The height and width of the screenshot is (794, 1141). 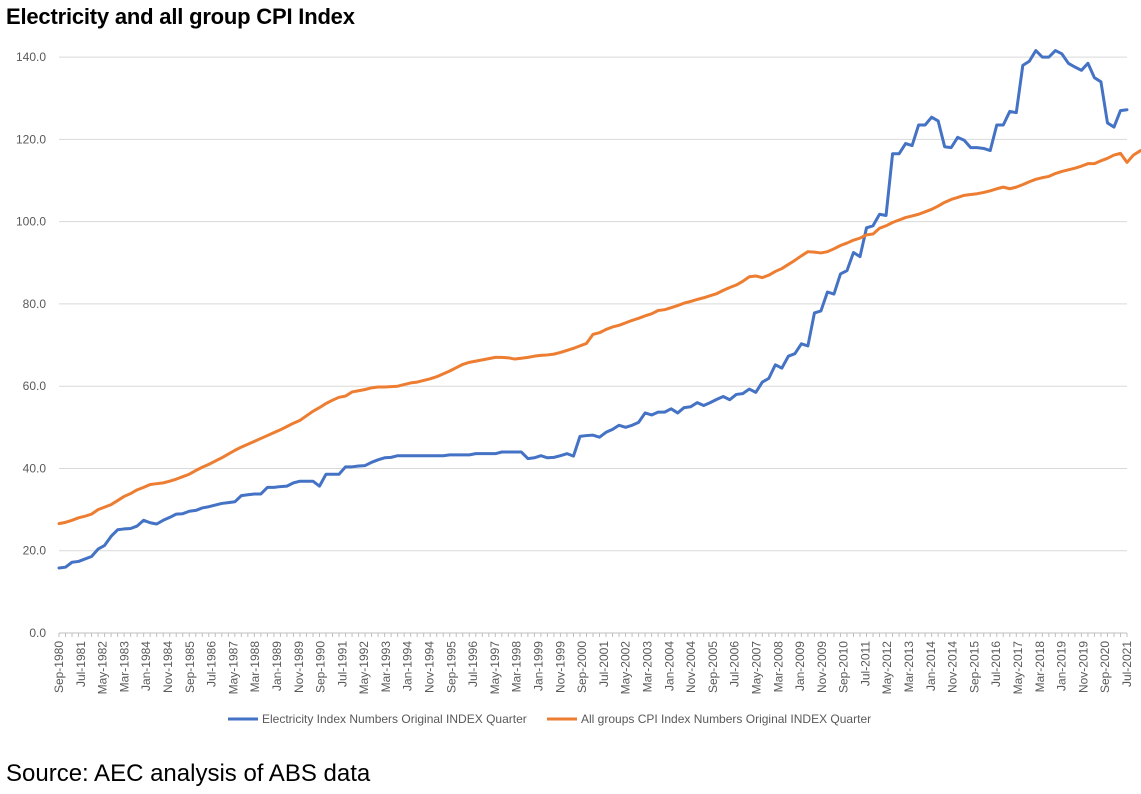 What do you see at coordinates (735, 664) in the screenshot?
I see `x-tick-label: Jul-2006` at bounding box center [735, 664].